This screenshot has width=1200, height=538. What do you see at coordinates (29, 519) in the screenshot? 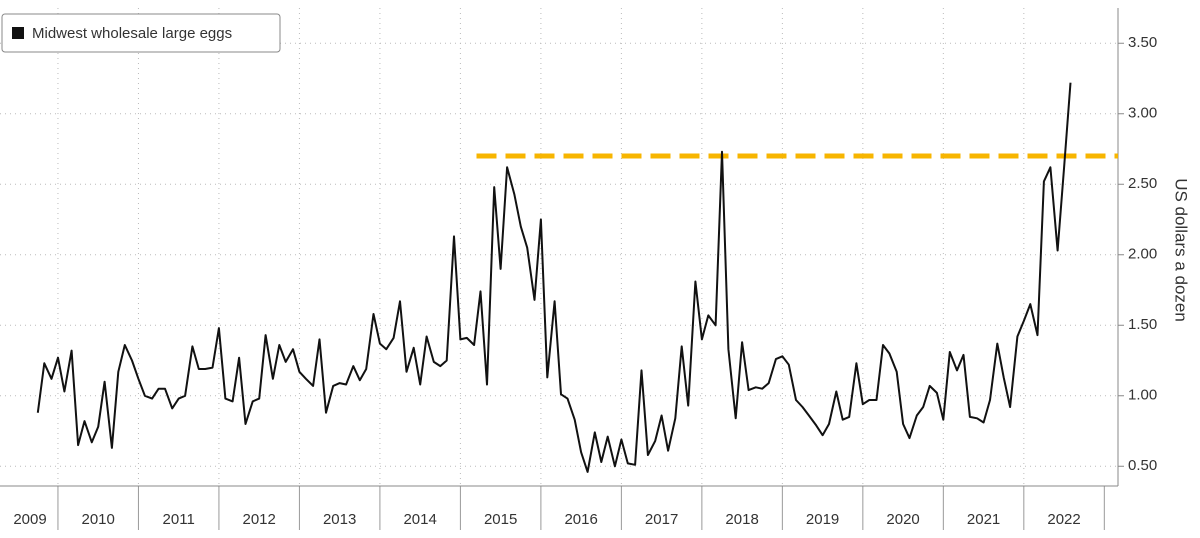
I see `x-tick-label: 2009` at bounding box center [29, 519].